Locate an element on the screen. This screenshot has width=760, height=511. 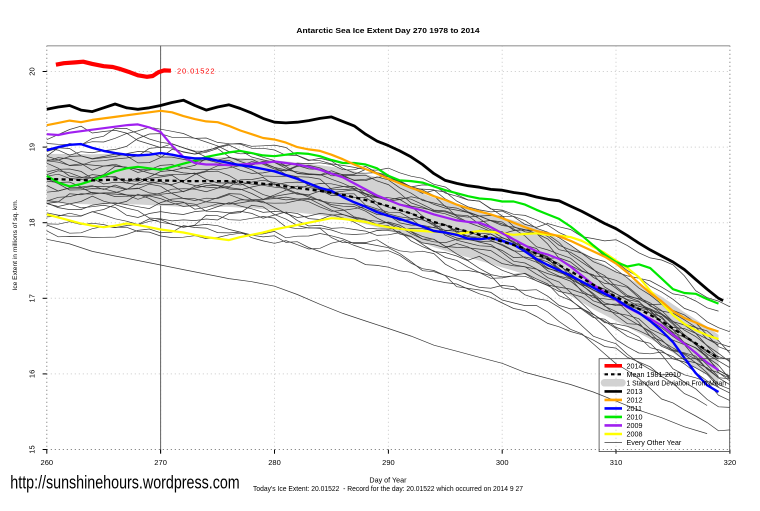
svg-text: 1 Standard Deviation From Mean is located at coordinates (677, 382).